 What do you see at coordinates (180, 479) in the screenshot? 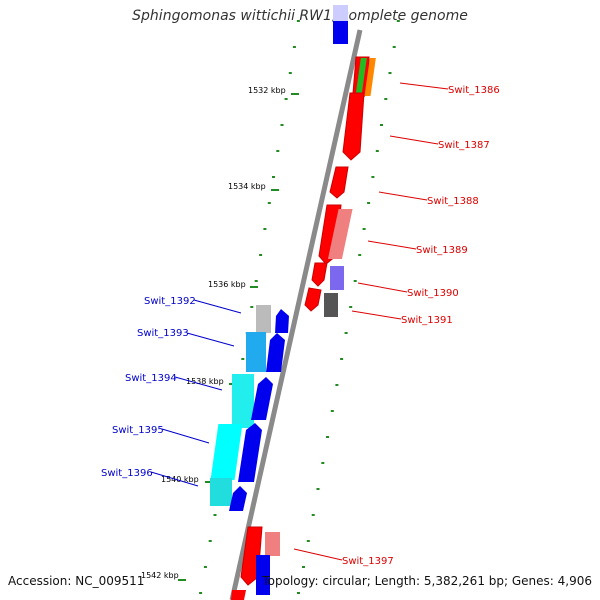
I see `kbp-tick-label: 1540 kbp` at bounding box center [180, 479].